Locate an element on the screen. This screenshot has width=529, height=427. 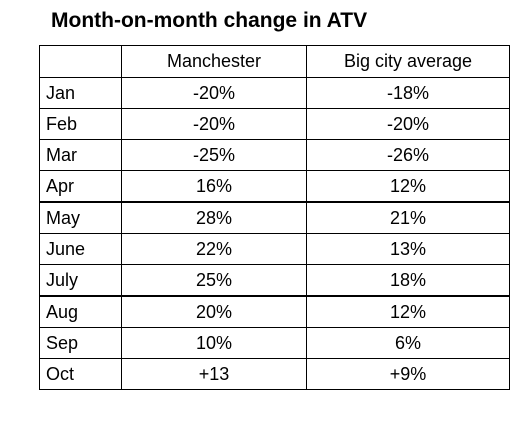
table-row: Mar -25% -26% is located at coordinates (274, 155).